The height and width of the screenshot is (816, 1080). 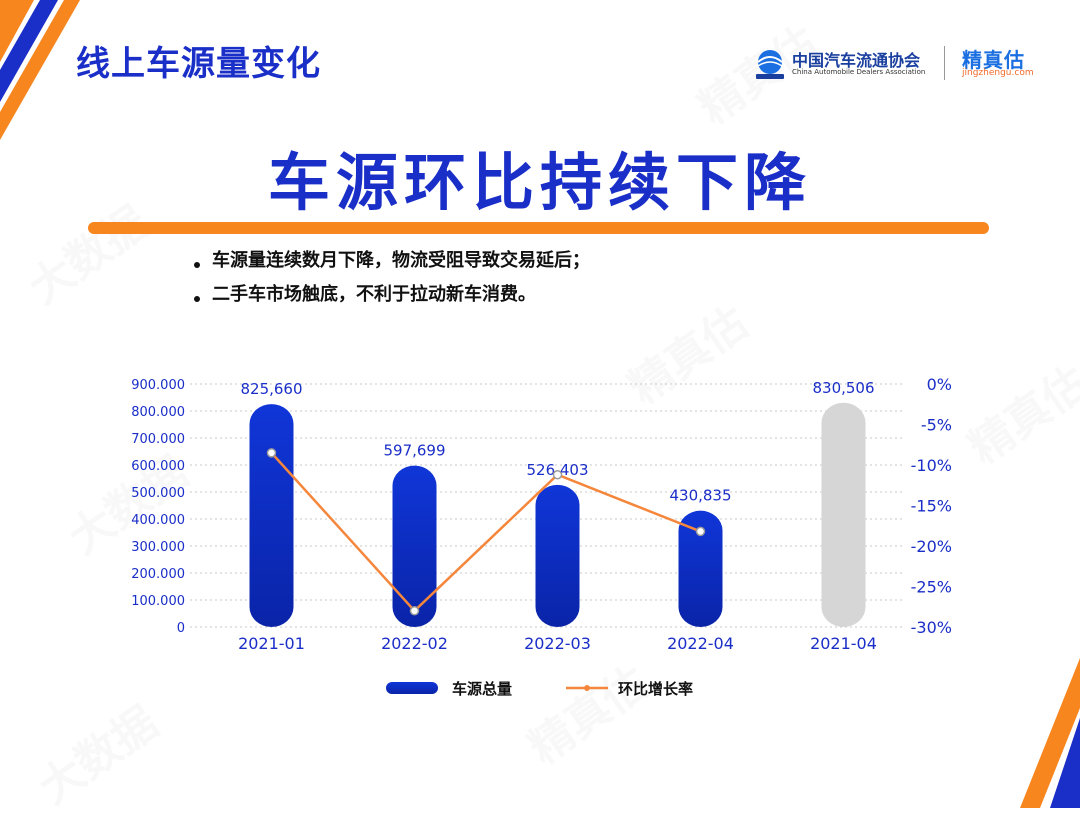 I want to click on bullet-item: 二手车市场触底，不利于拉动新车消费。, so click(x=392, y=295).